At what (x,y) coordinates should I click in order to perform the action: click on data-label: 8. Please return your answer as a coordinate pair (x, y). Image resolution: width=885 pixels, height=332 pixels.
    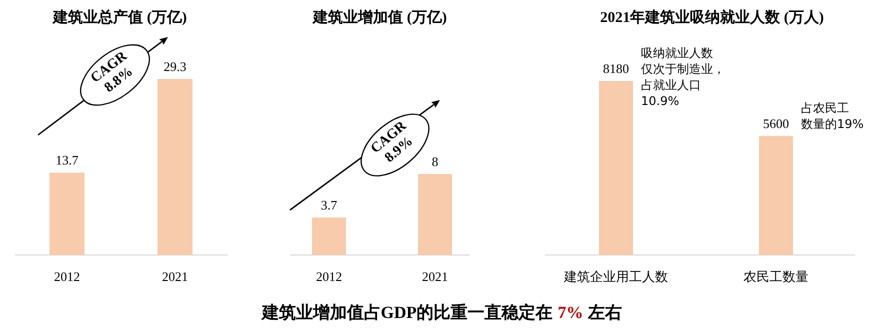
    Looking at the image, I should click on (435, 161).